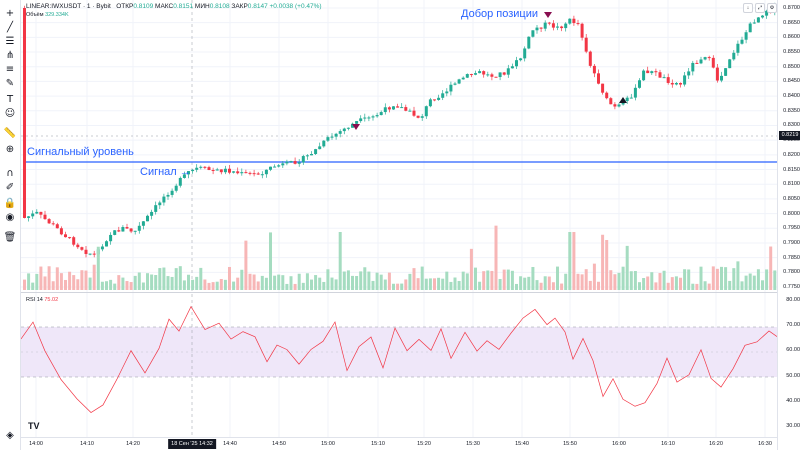 Image resolution: width=800 pixels, height=455 pixels. What do you see at coordinates (183, 6) in the screenshot?
I see `high-value: 0.8151` at bounding box center [183, 6].